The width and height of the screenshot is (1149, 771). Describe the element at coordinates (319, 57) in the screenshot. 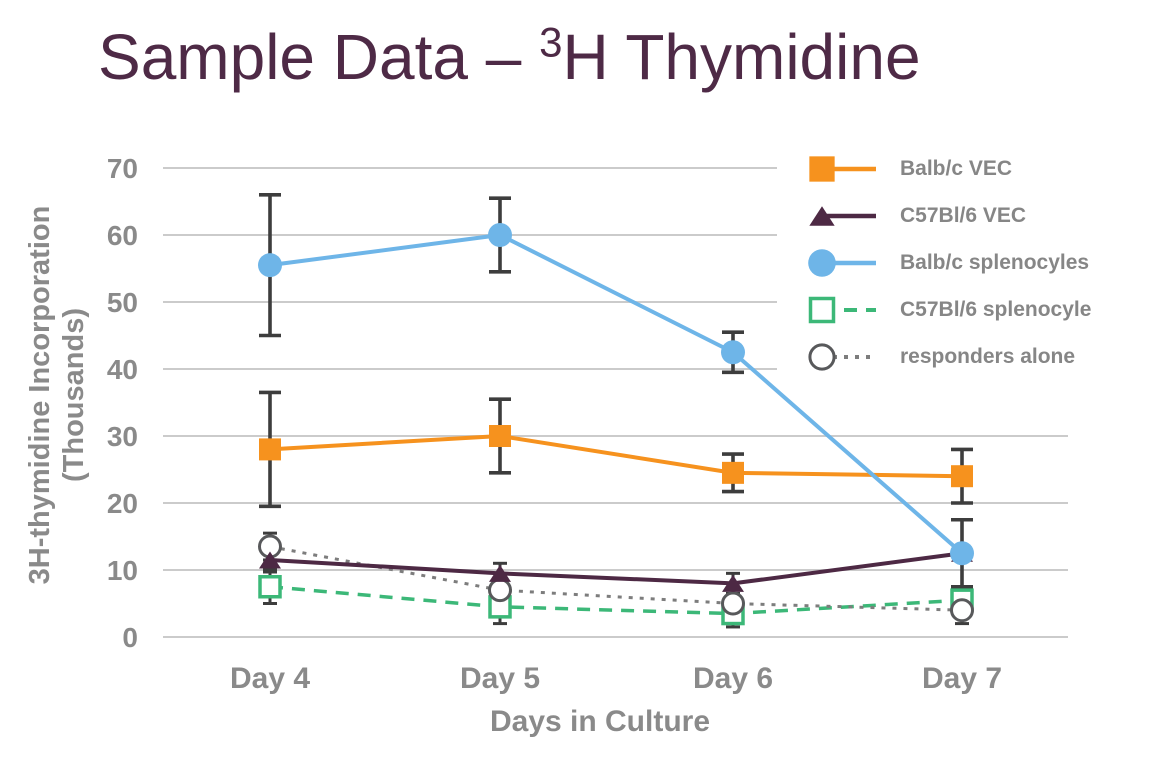

I see `slide-title-prefix: Sample Data –` at that location.